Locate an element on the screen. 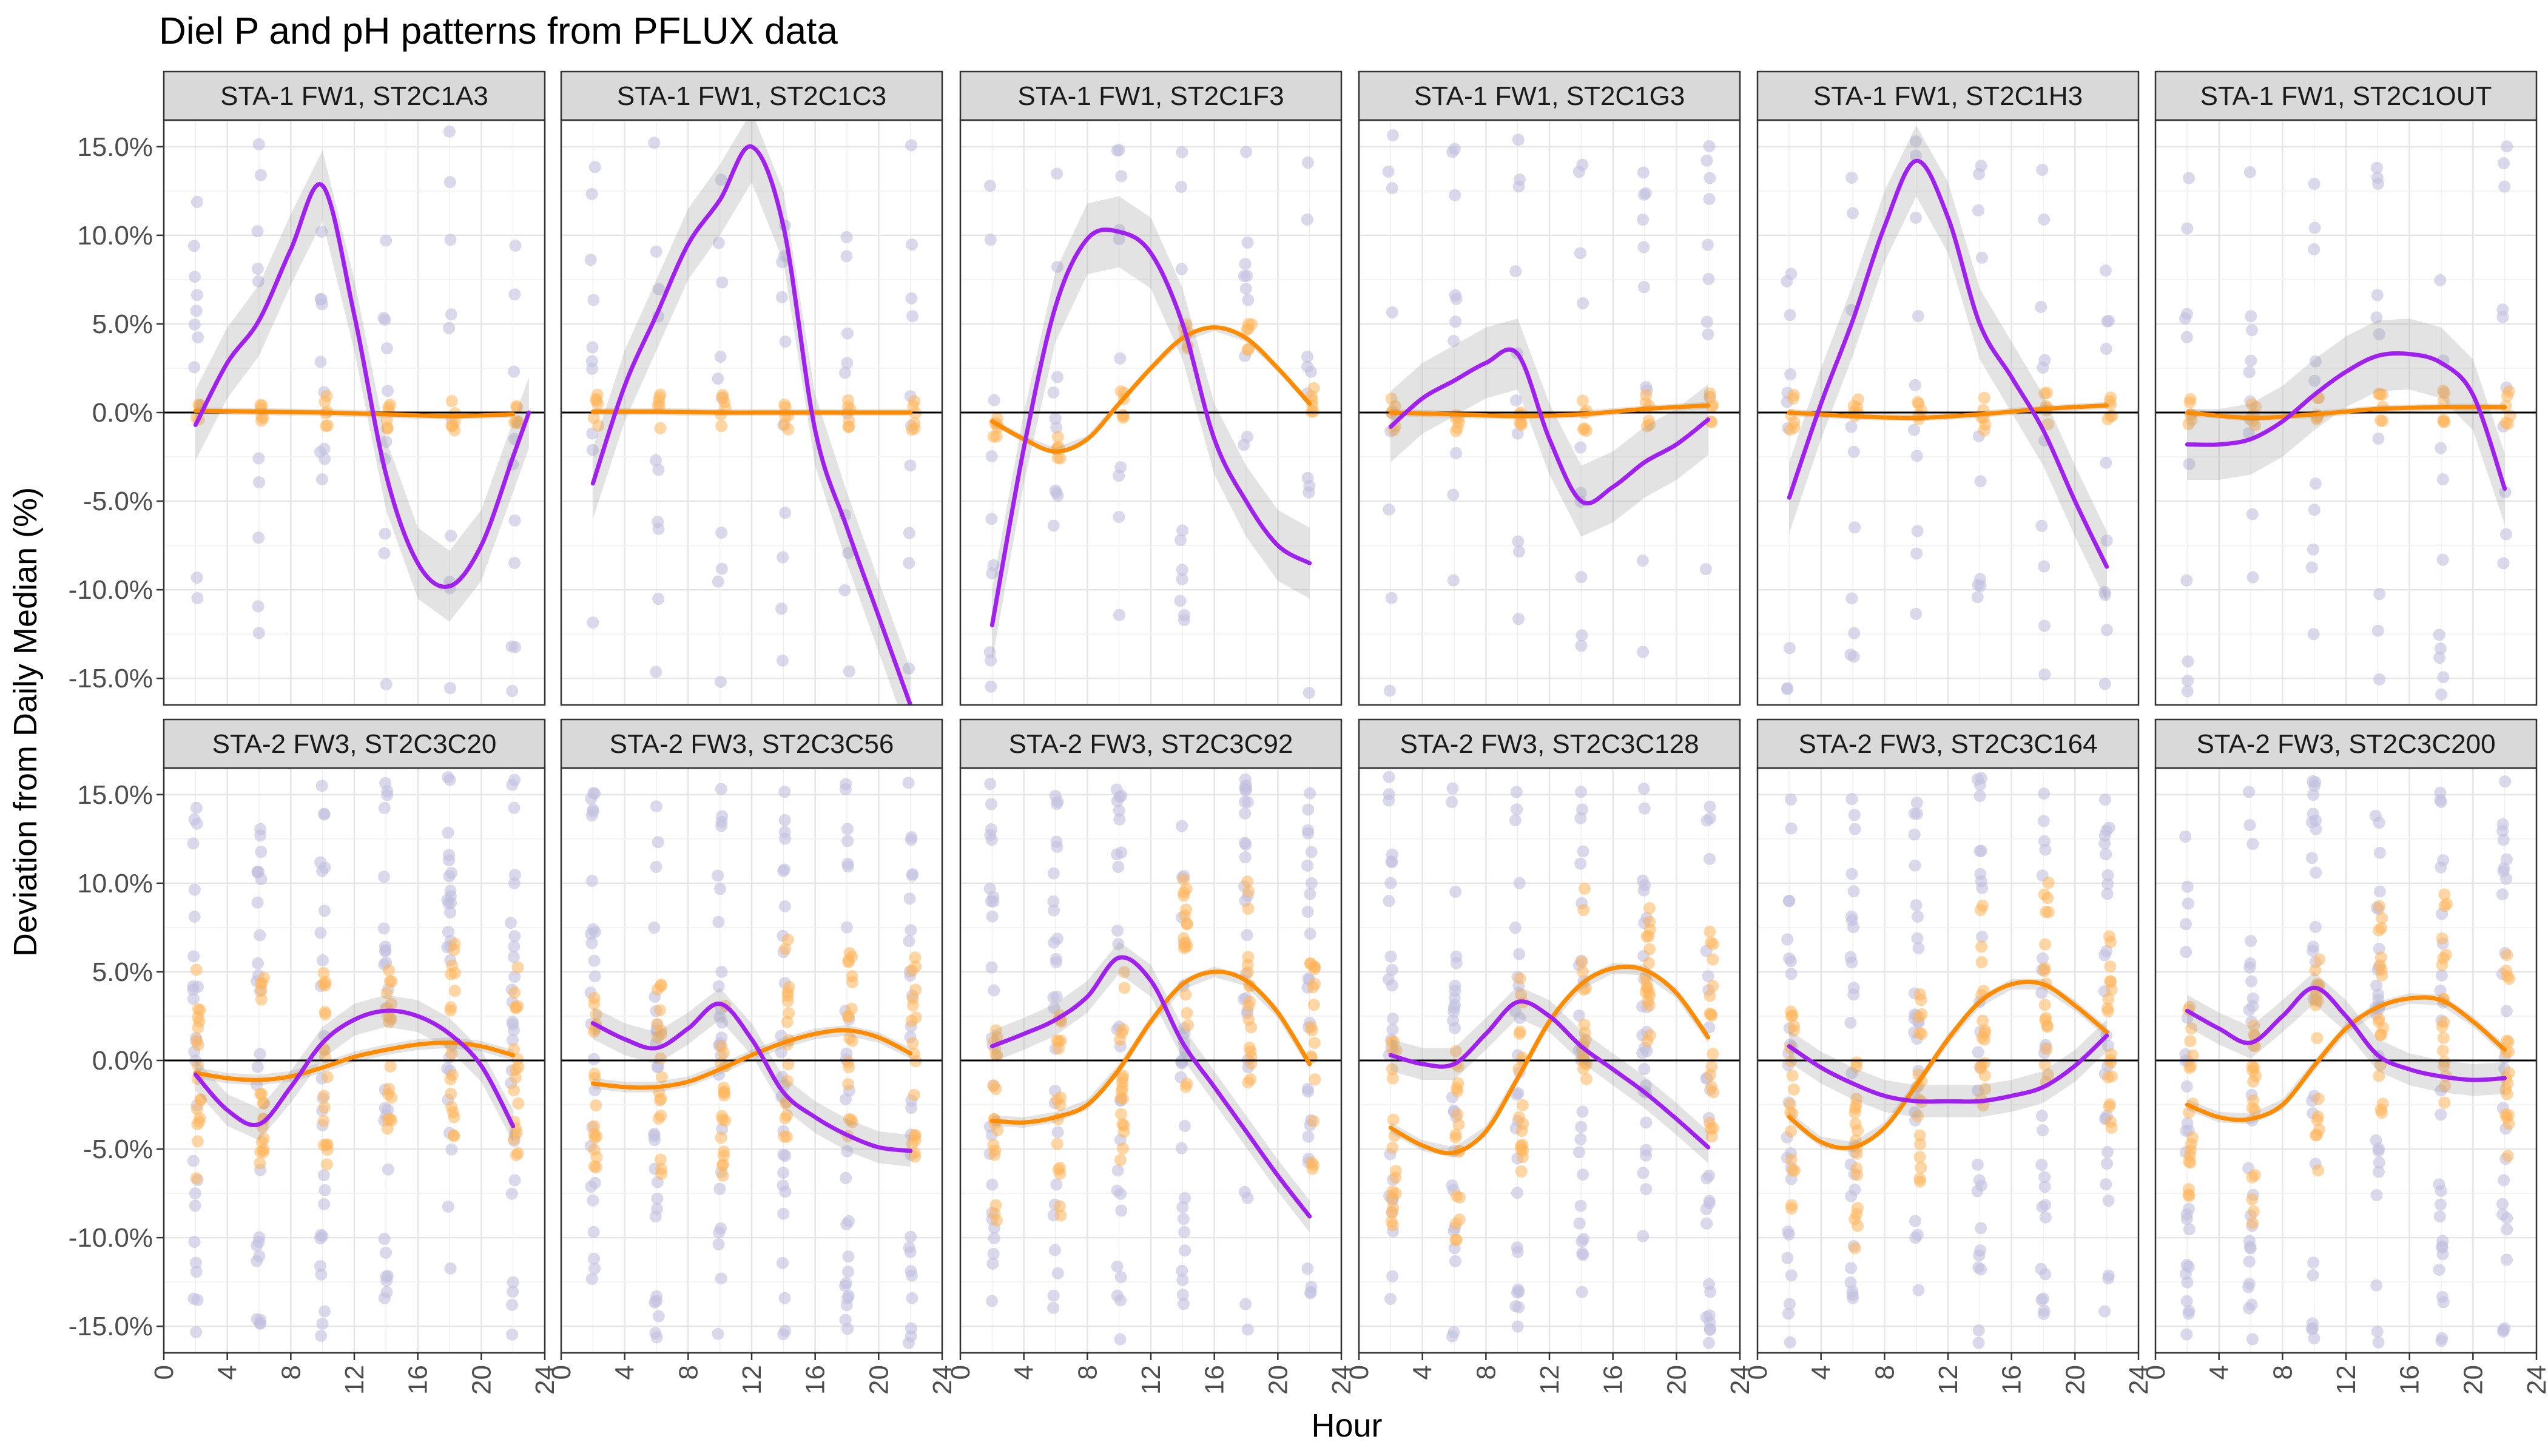  p-confidence-band is located at coordinates (1151, 1087).